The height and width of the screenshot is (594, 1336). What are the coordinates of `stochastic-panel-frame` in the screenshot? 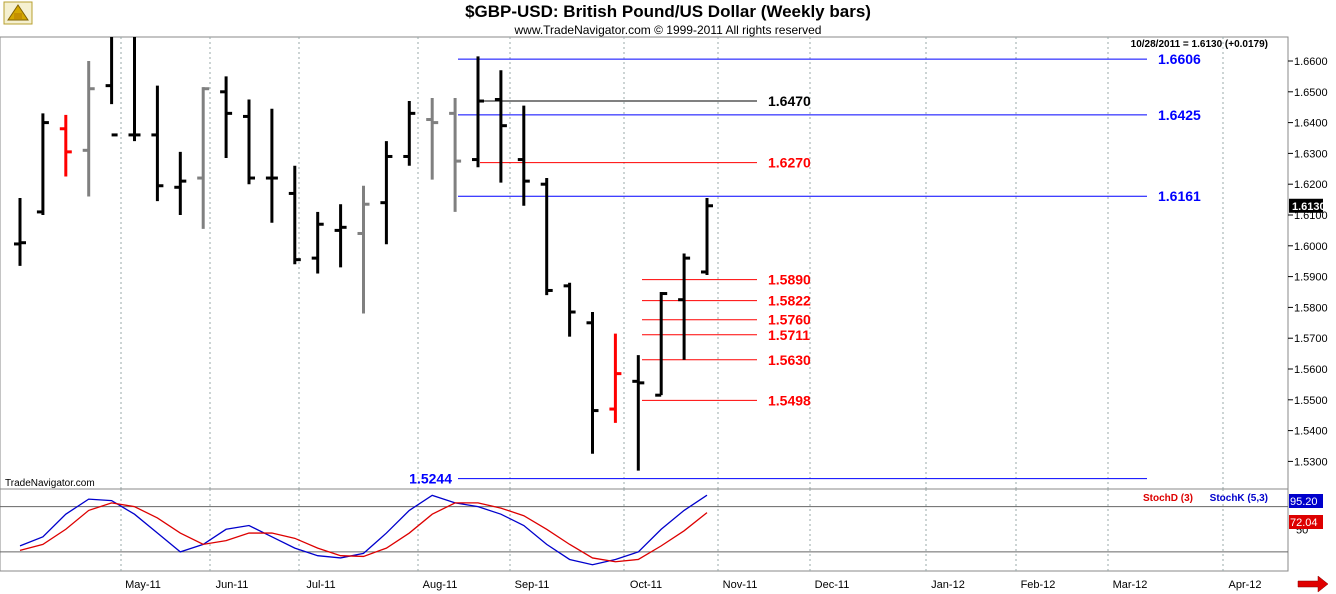 It's located at (644, 530).